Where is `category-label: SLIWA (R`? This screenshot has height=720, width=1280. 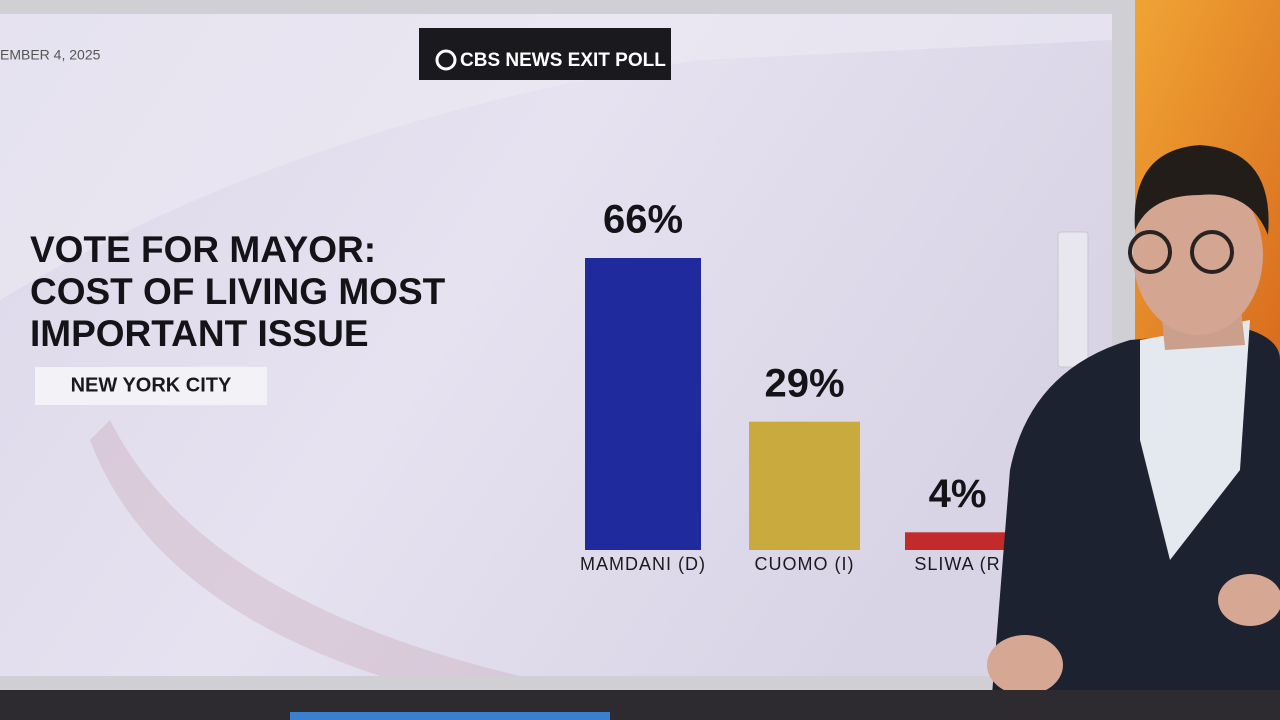
category-label: SLIWA (R is located at coordinates (957, 564).